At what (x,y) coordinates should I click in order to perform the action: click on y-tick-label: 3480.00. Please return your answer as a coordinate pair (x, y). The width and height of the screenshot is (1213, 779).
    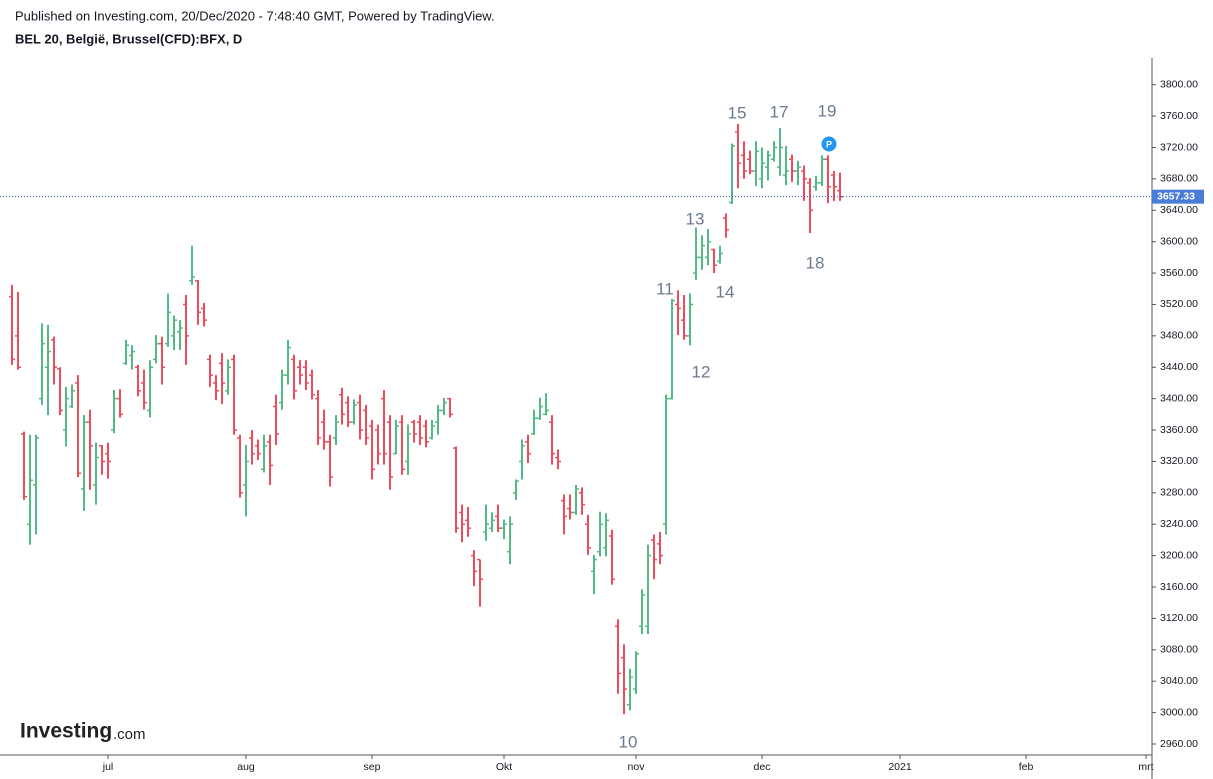
    Looking at the image, I should click on (1179, 336).